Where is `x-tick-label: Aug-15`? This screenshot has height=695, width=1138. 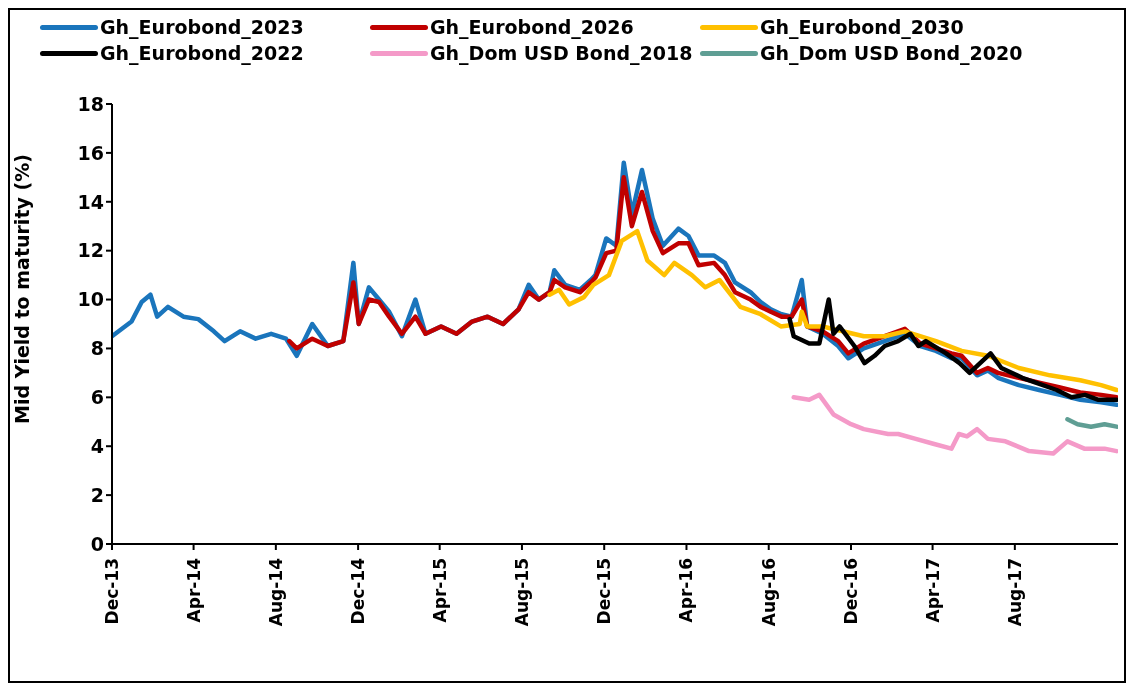 x-tick-label: Aug-15 is located at coordinates (521, 592).